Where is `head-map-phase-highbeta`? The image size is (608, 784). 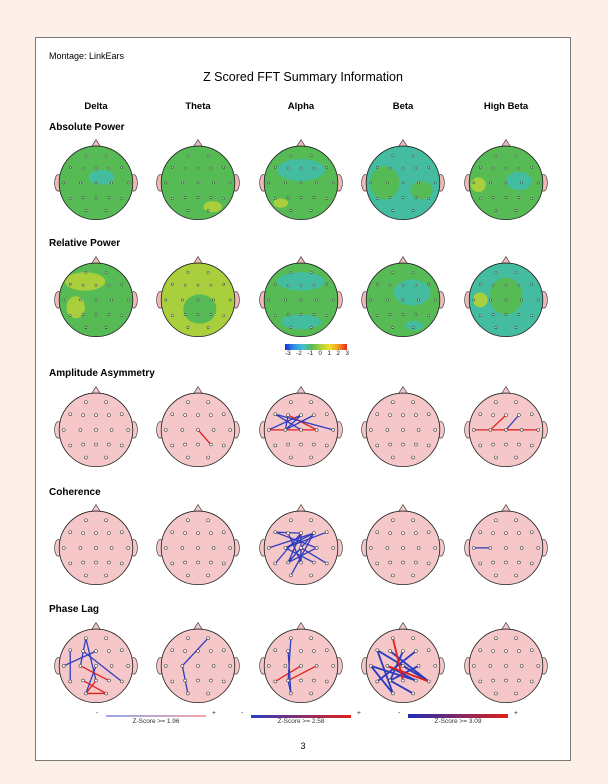 head-map-phase-highbeta is located at coordinates (506, 664).